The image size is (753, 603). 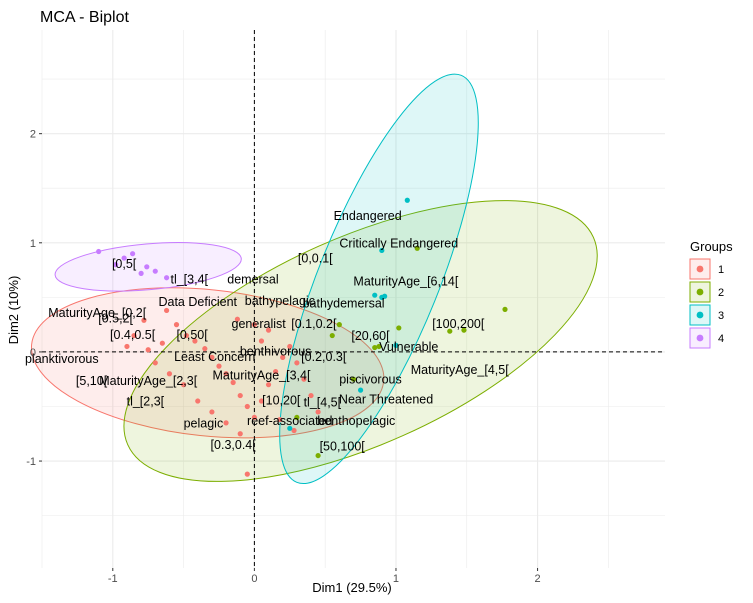 What do you see at coordinates (124, 264) in the screenshot?
I see `category-label: [0,5[` at bounding box center [124, 264].